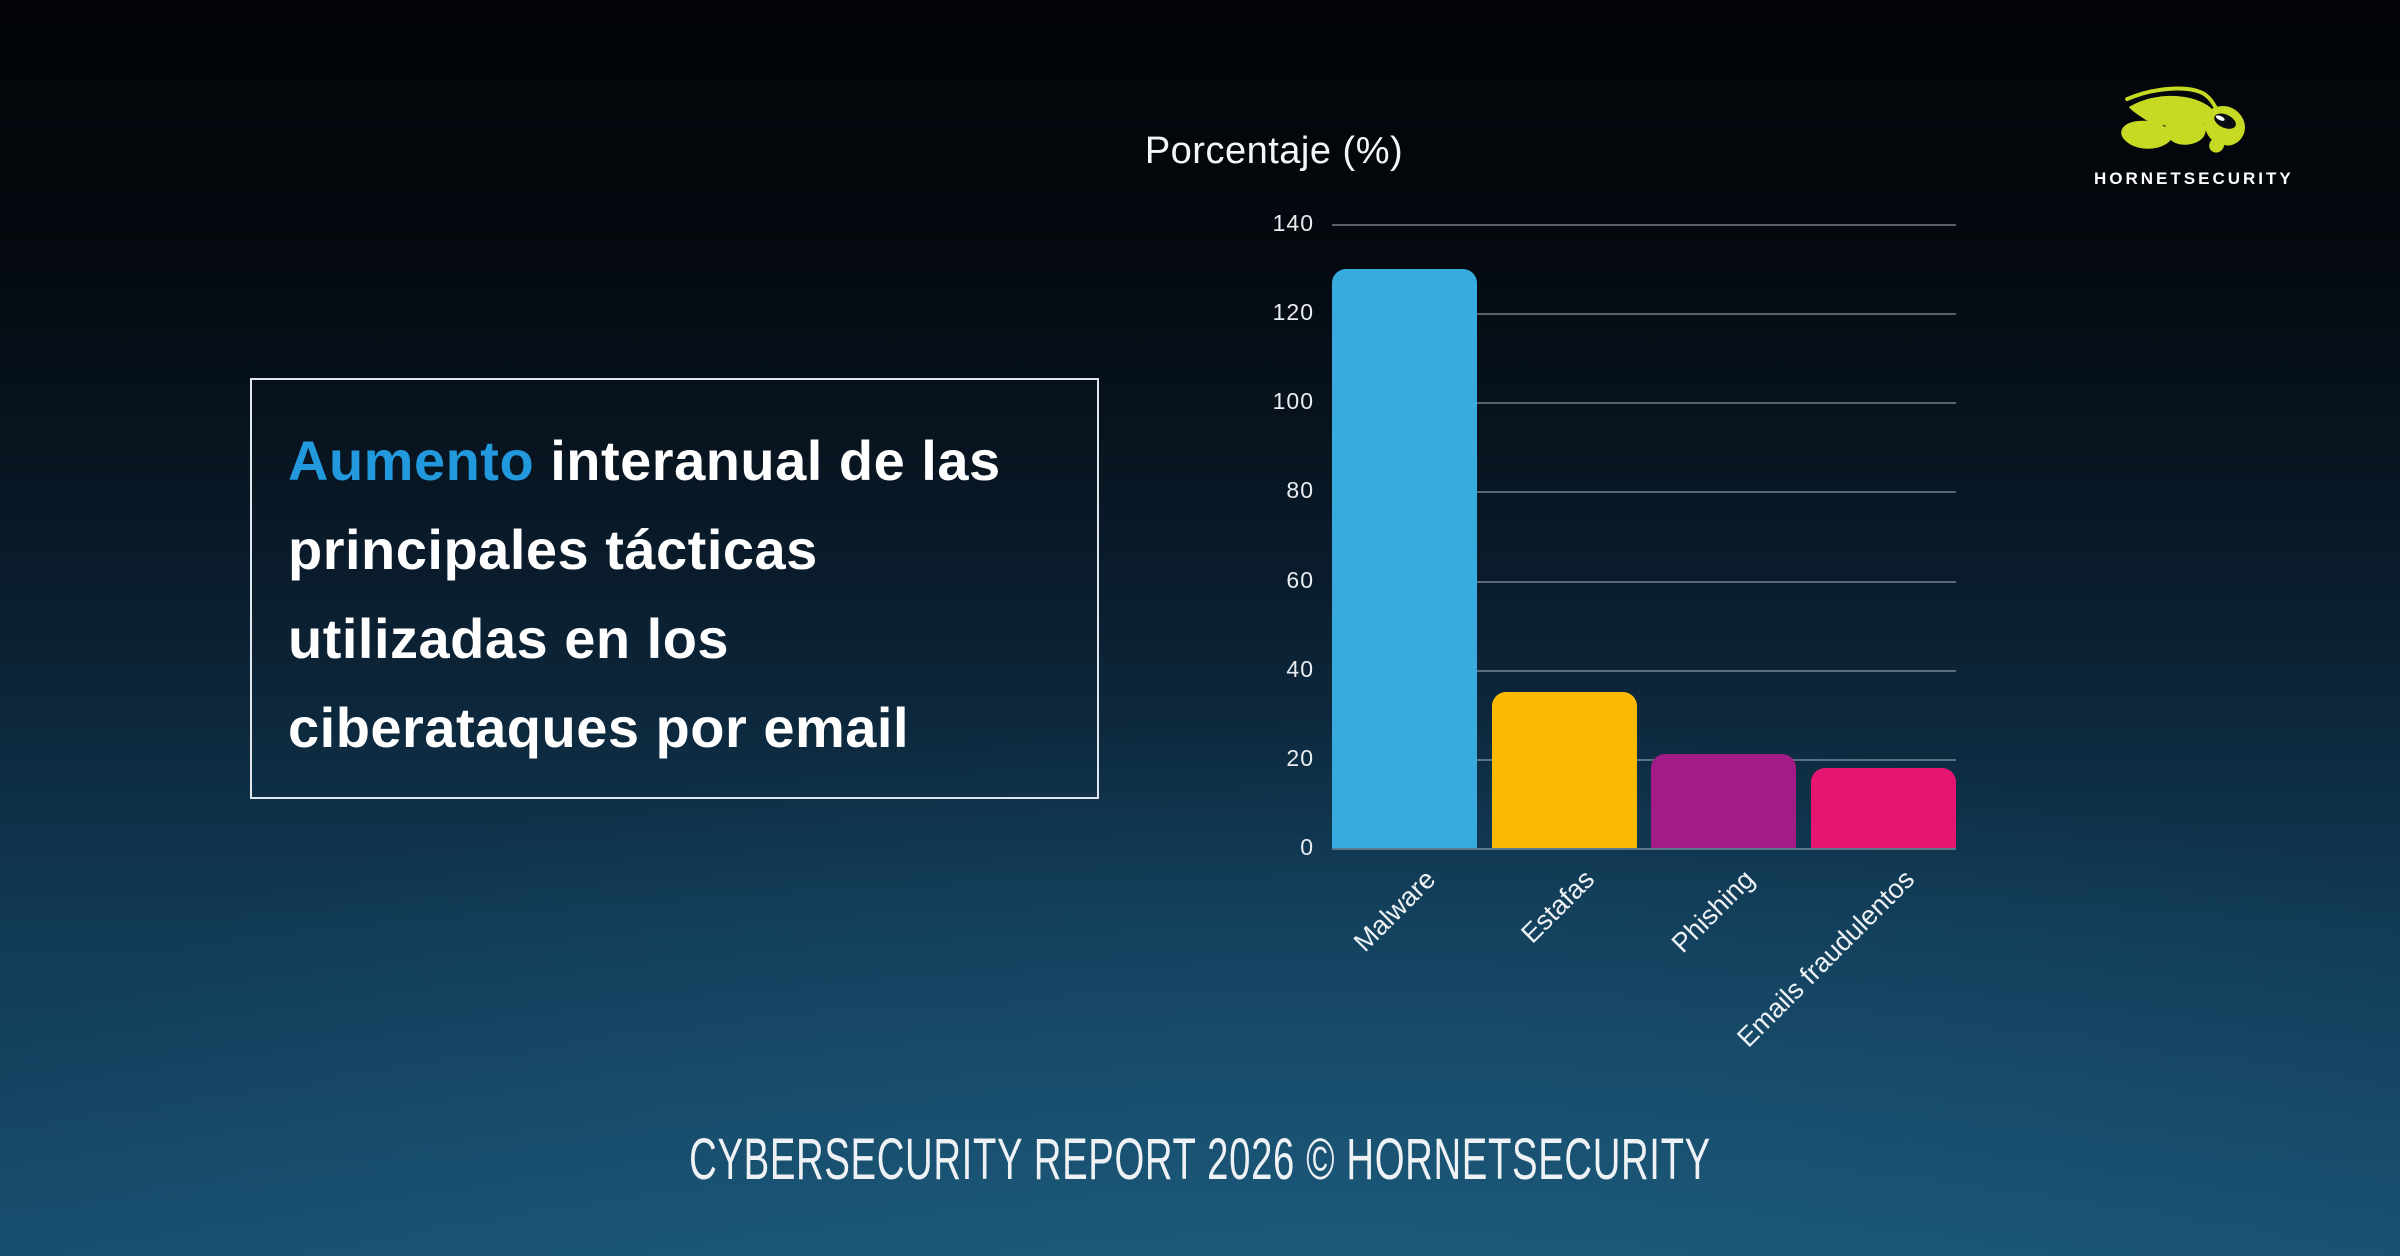  What do you see at coordinates (1307, 846) in the screenshot?
I see `y-tick-label-0: 0` at bounding box center [1307, 846].